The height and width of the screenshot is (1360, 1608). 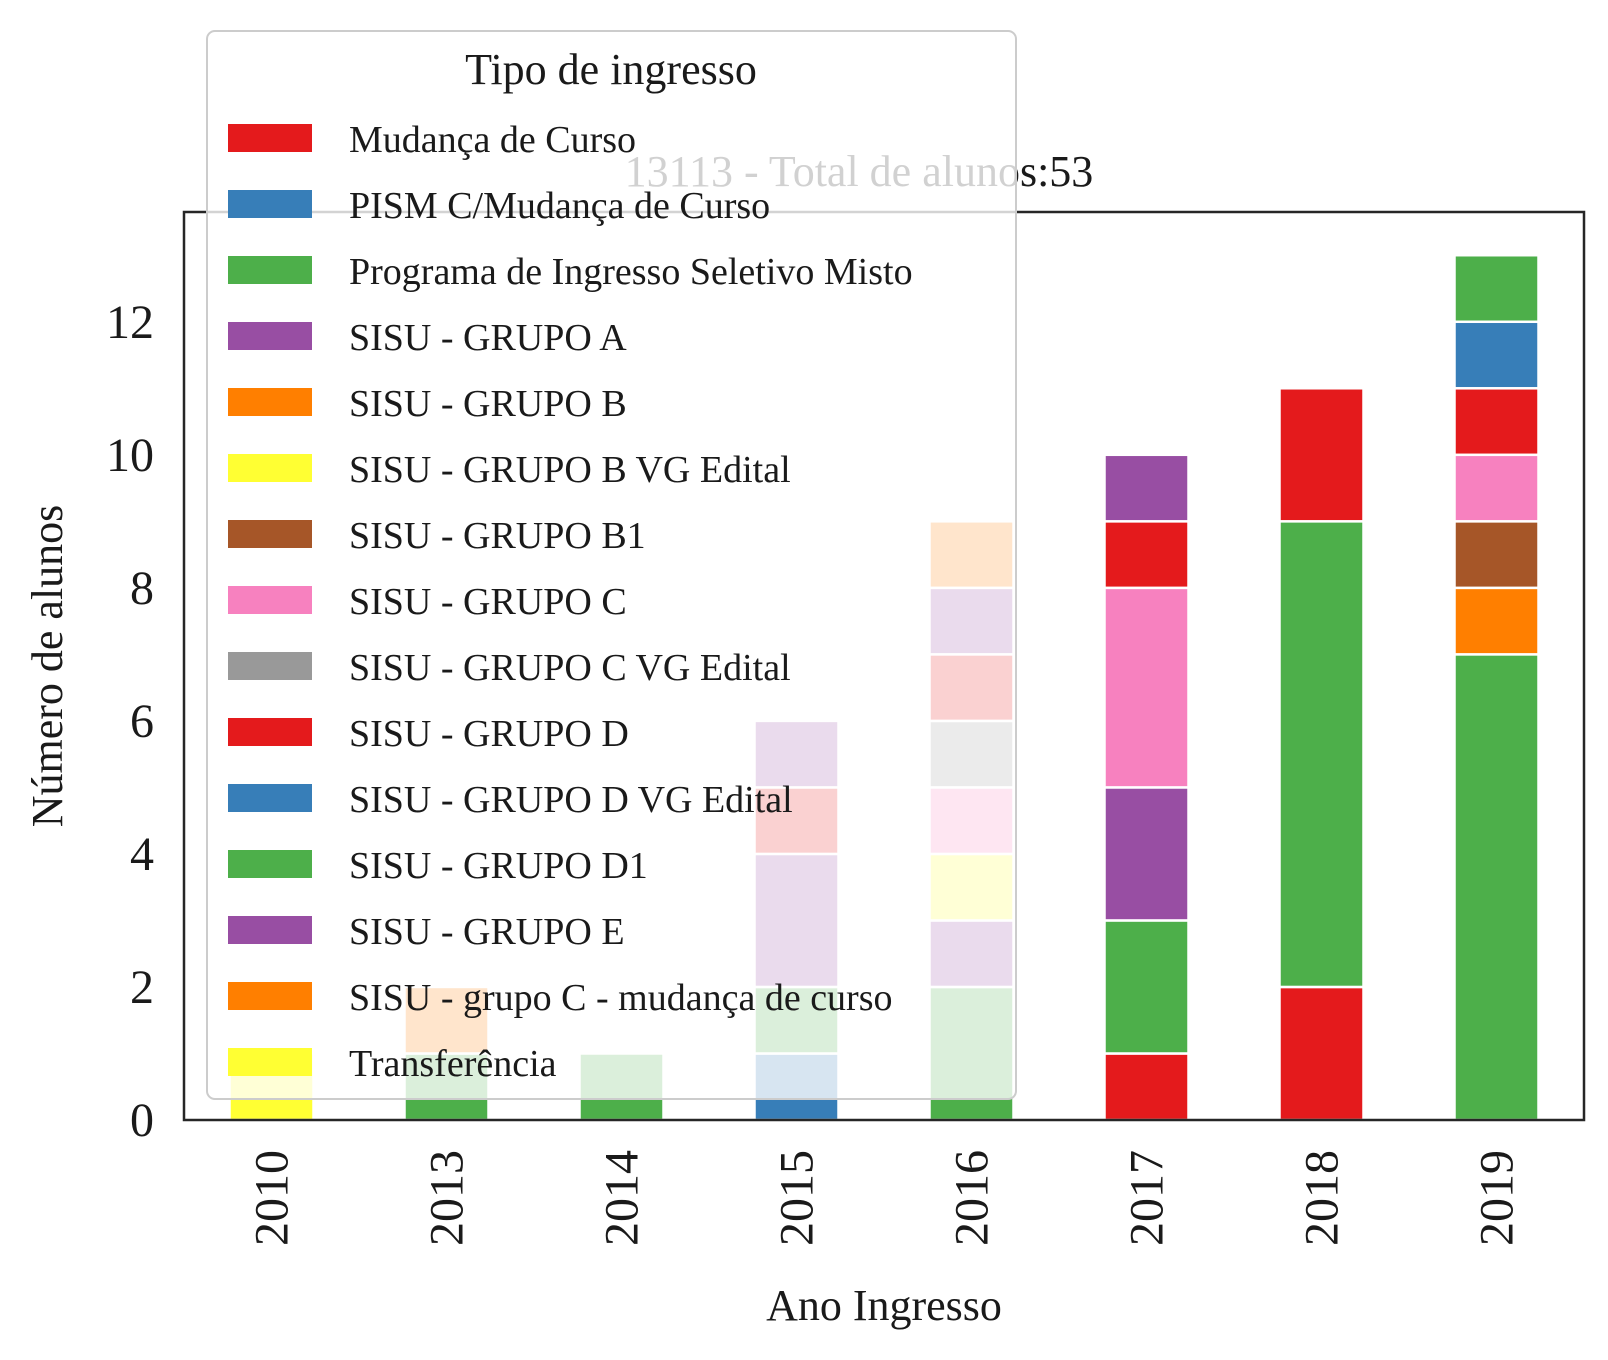 I want to click on legend-label: SISU - GRUPO D, so click(x=489, y=734).